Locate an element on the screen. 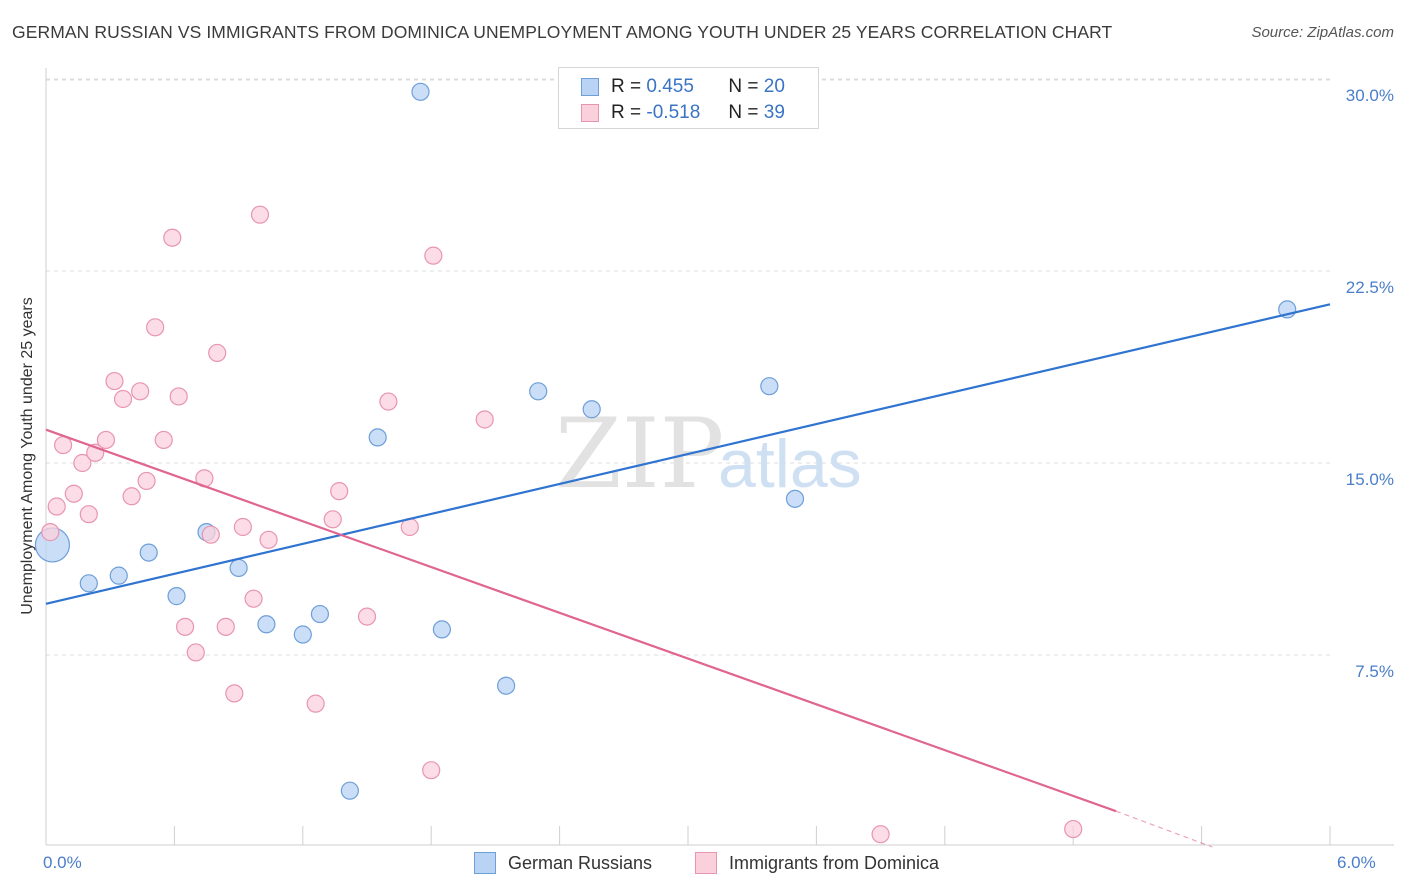 This screenshot has height=892, width=1406. y-tick-label: 22.5% is located at coordinates (1369, 287).